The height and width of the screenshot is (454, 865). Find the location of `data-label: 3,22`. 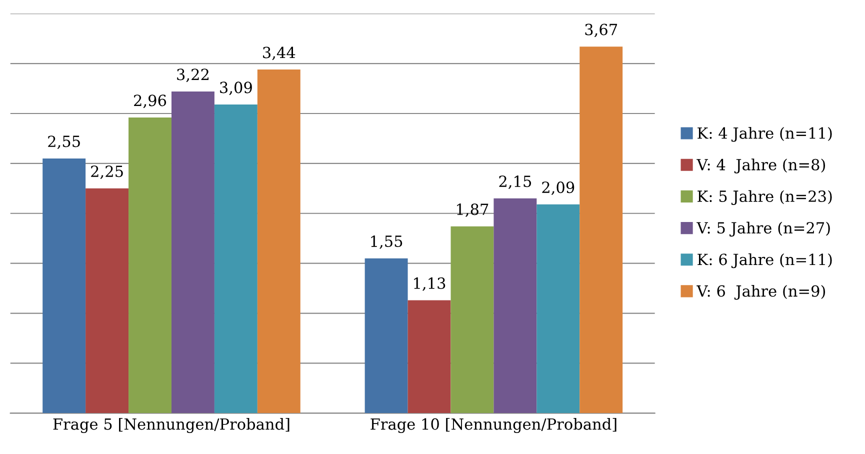

data-label: 3,22 is located at coordinates (192, 75).